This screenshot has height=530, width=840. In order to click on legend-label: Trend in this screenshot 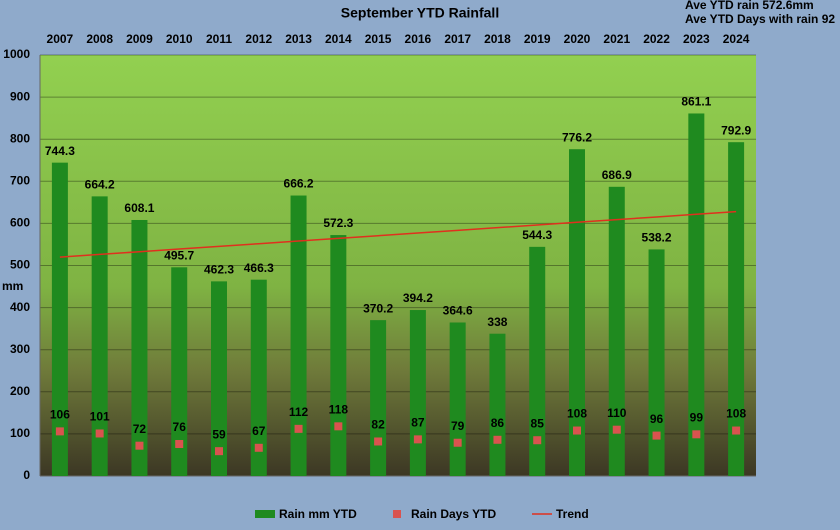, I will do `click(572, 514)`.